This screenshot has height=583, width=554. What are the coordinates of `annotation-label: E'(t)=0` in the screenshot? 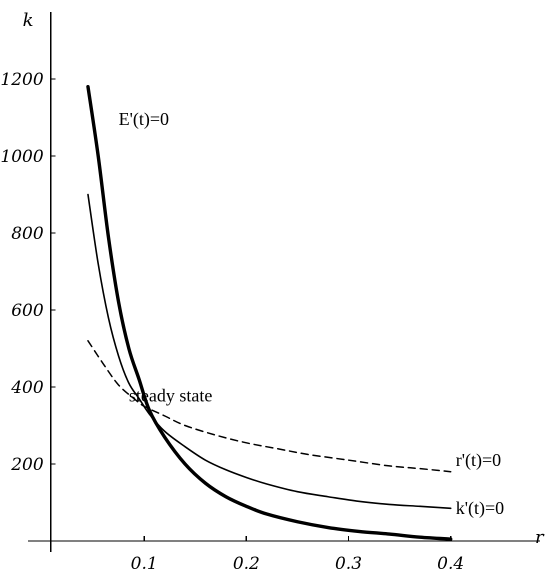 It's located at (144, 119).